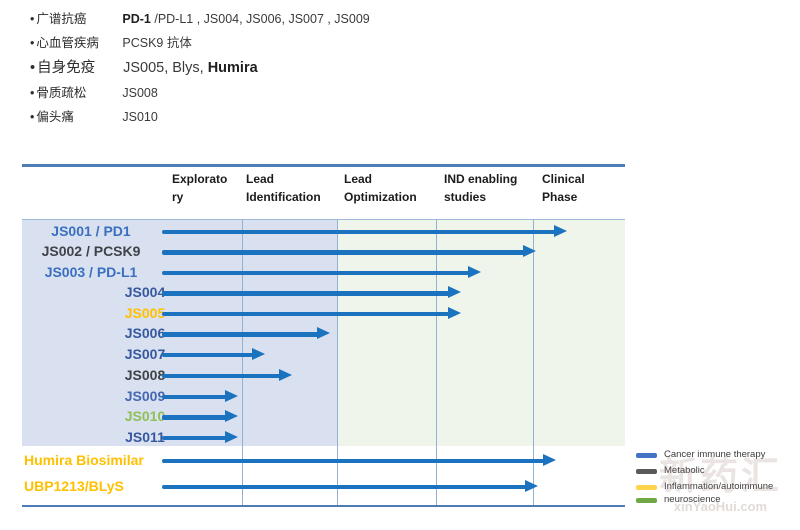  Describe the element at coordinates (145, 353) in the screenshot. I see `row-label-js007: JS007` at that location.